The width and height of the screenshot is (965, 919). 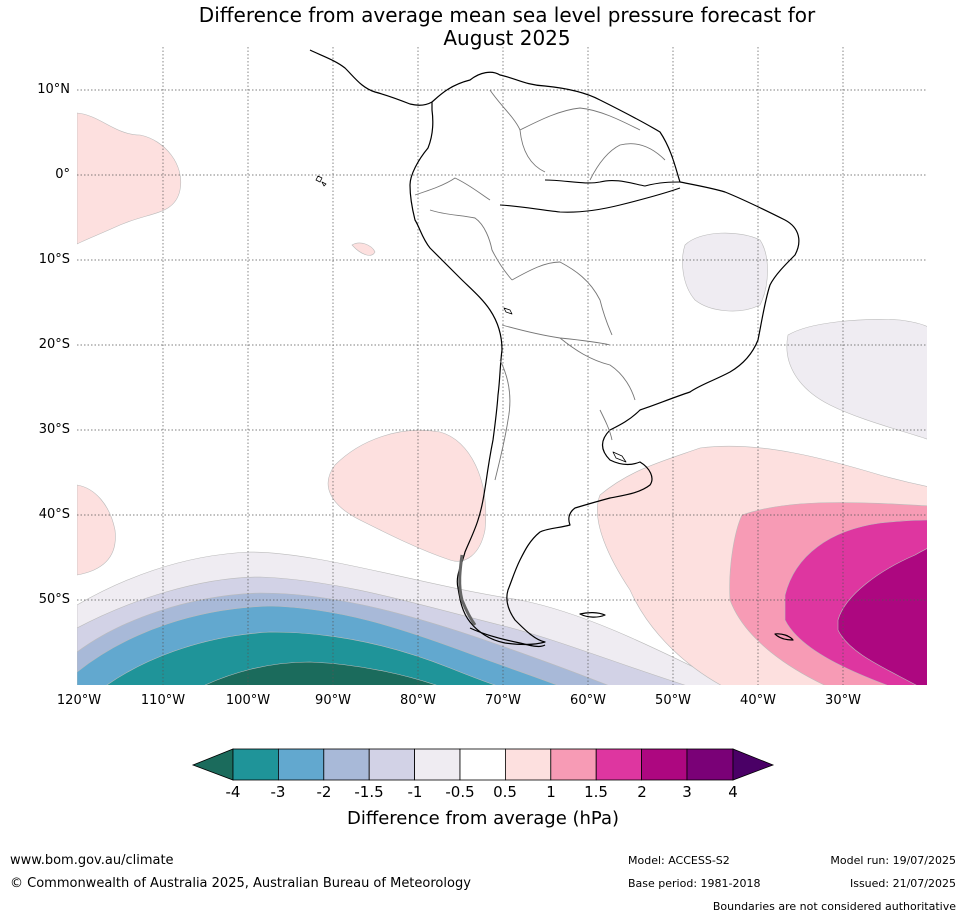 I want to click on lon-label-80w: 80°W, so click(x=418, y=700).